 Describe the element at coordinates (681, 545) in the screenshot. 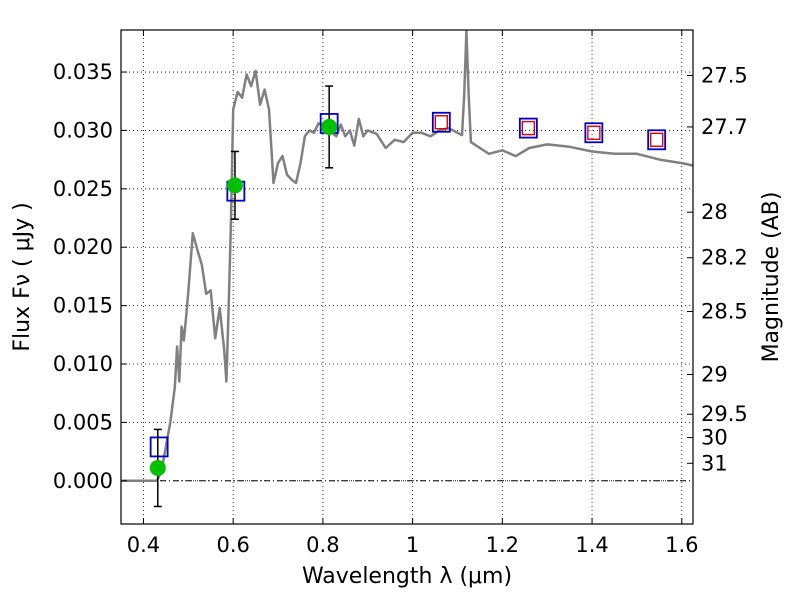

I see `x-tick-label: 1.6` at that location.